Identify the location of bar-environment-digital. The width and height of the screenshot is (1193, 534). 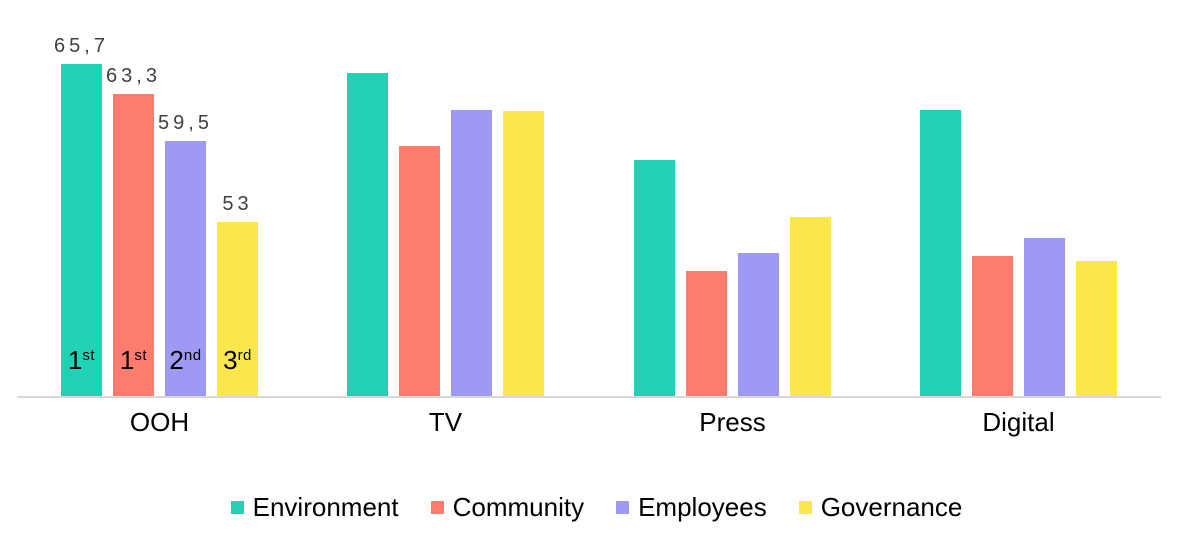
(940, 253).